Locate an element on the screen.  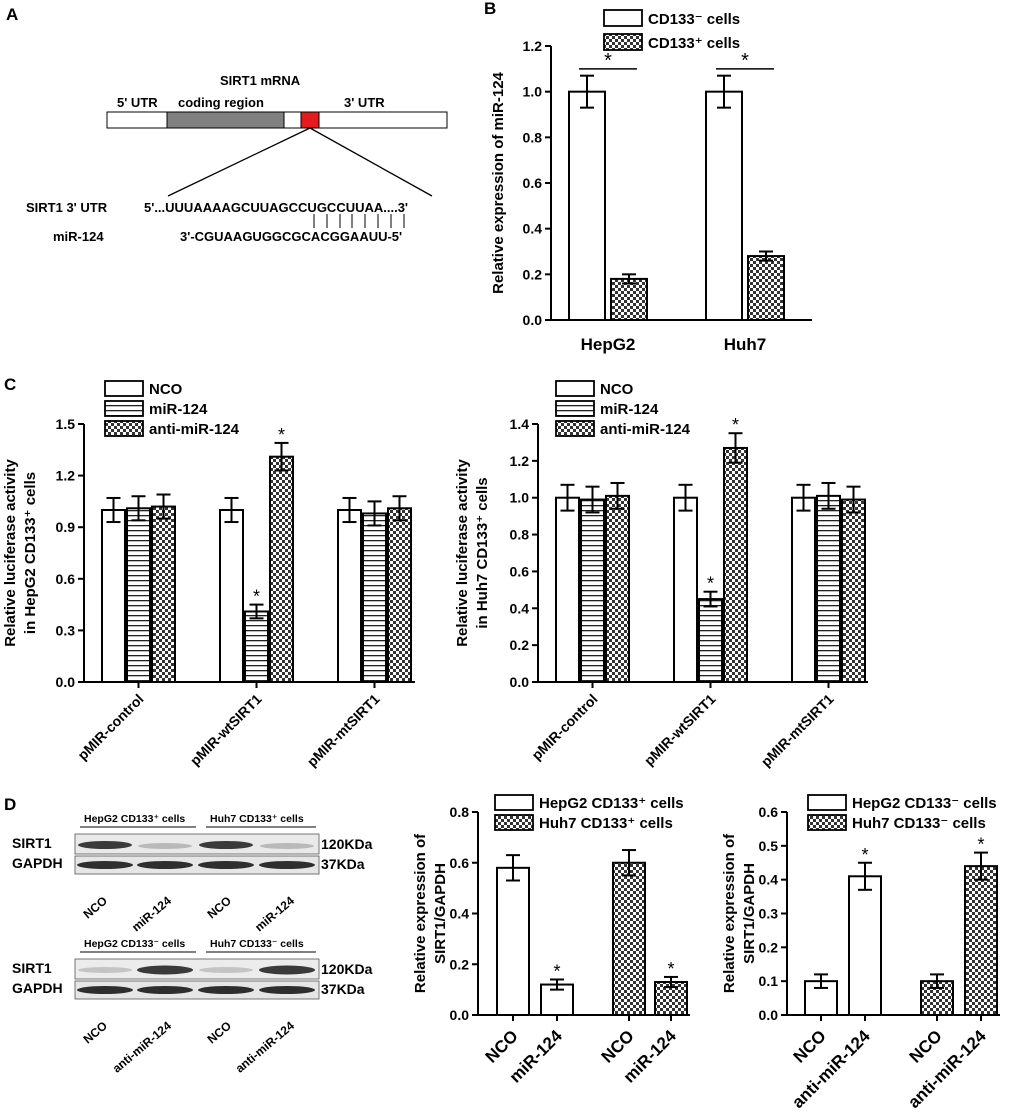
blot-bottom-header-1: HepG2 CD133⁻ cells is located at coordinates (134, 944).